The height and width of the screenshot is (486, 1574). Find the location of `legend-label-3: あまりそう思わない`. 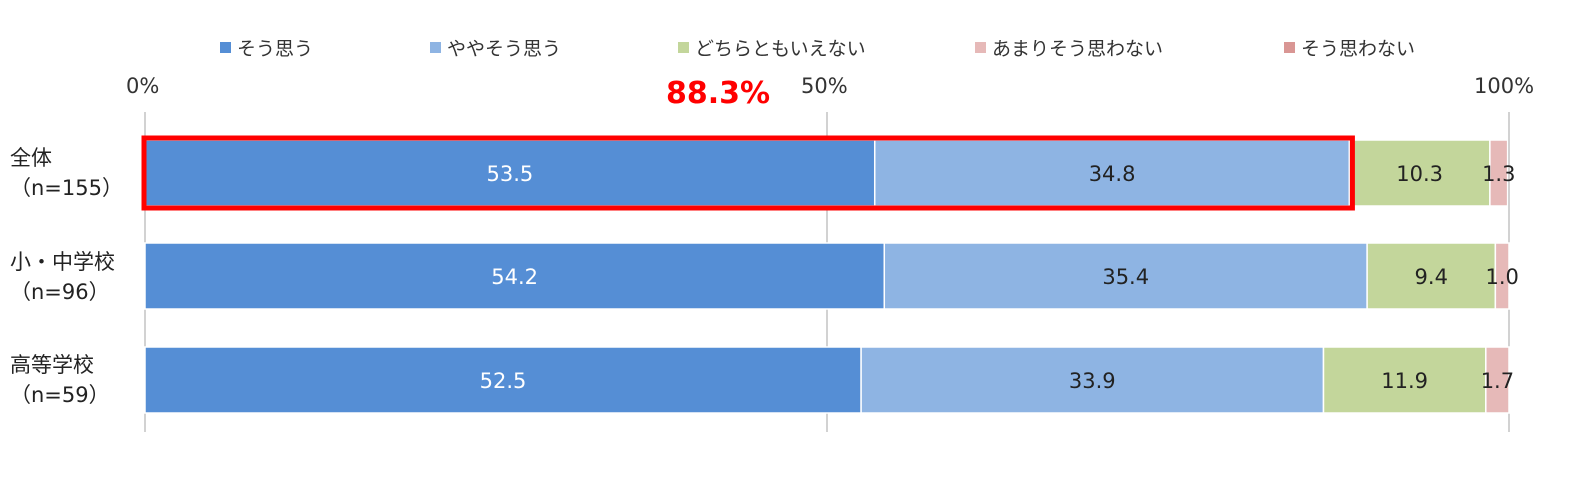

legend-label-3: あまりそう思わない is located at coordinates (1077, 47).